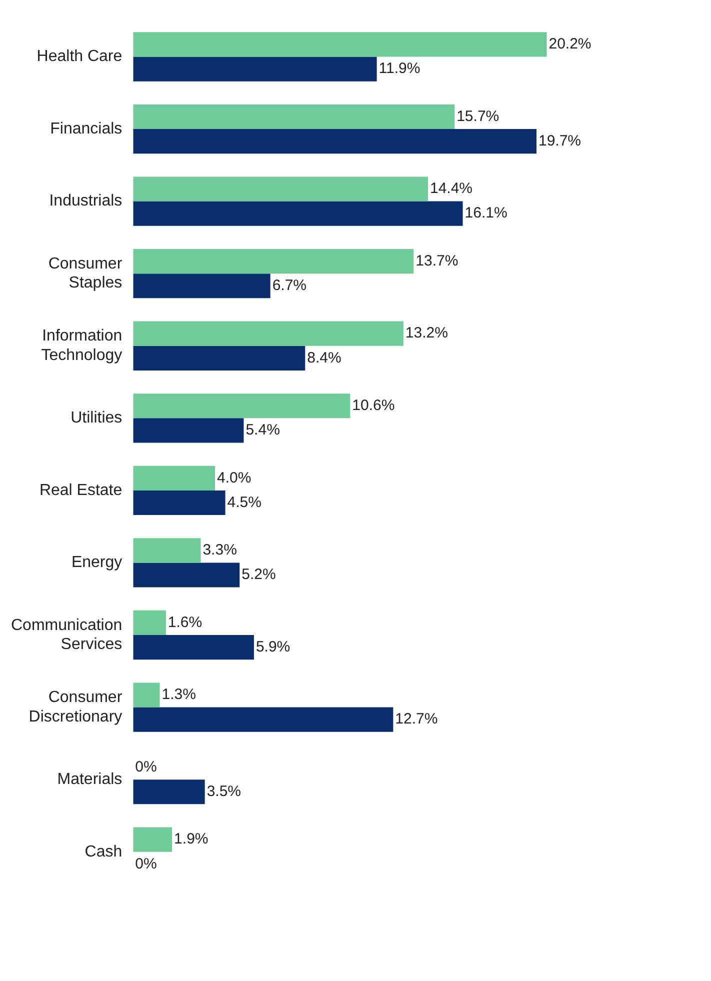 This screenshot has height=981, width=711. Describe the element at coordinates (570, 44) in the screenshot. I see `data-label: 20.2%` at that location.